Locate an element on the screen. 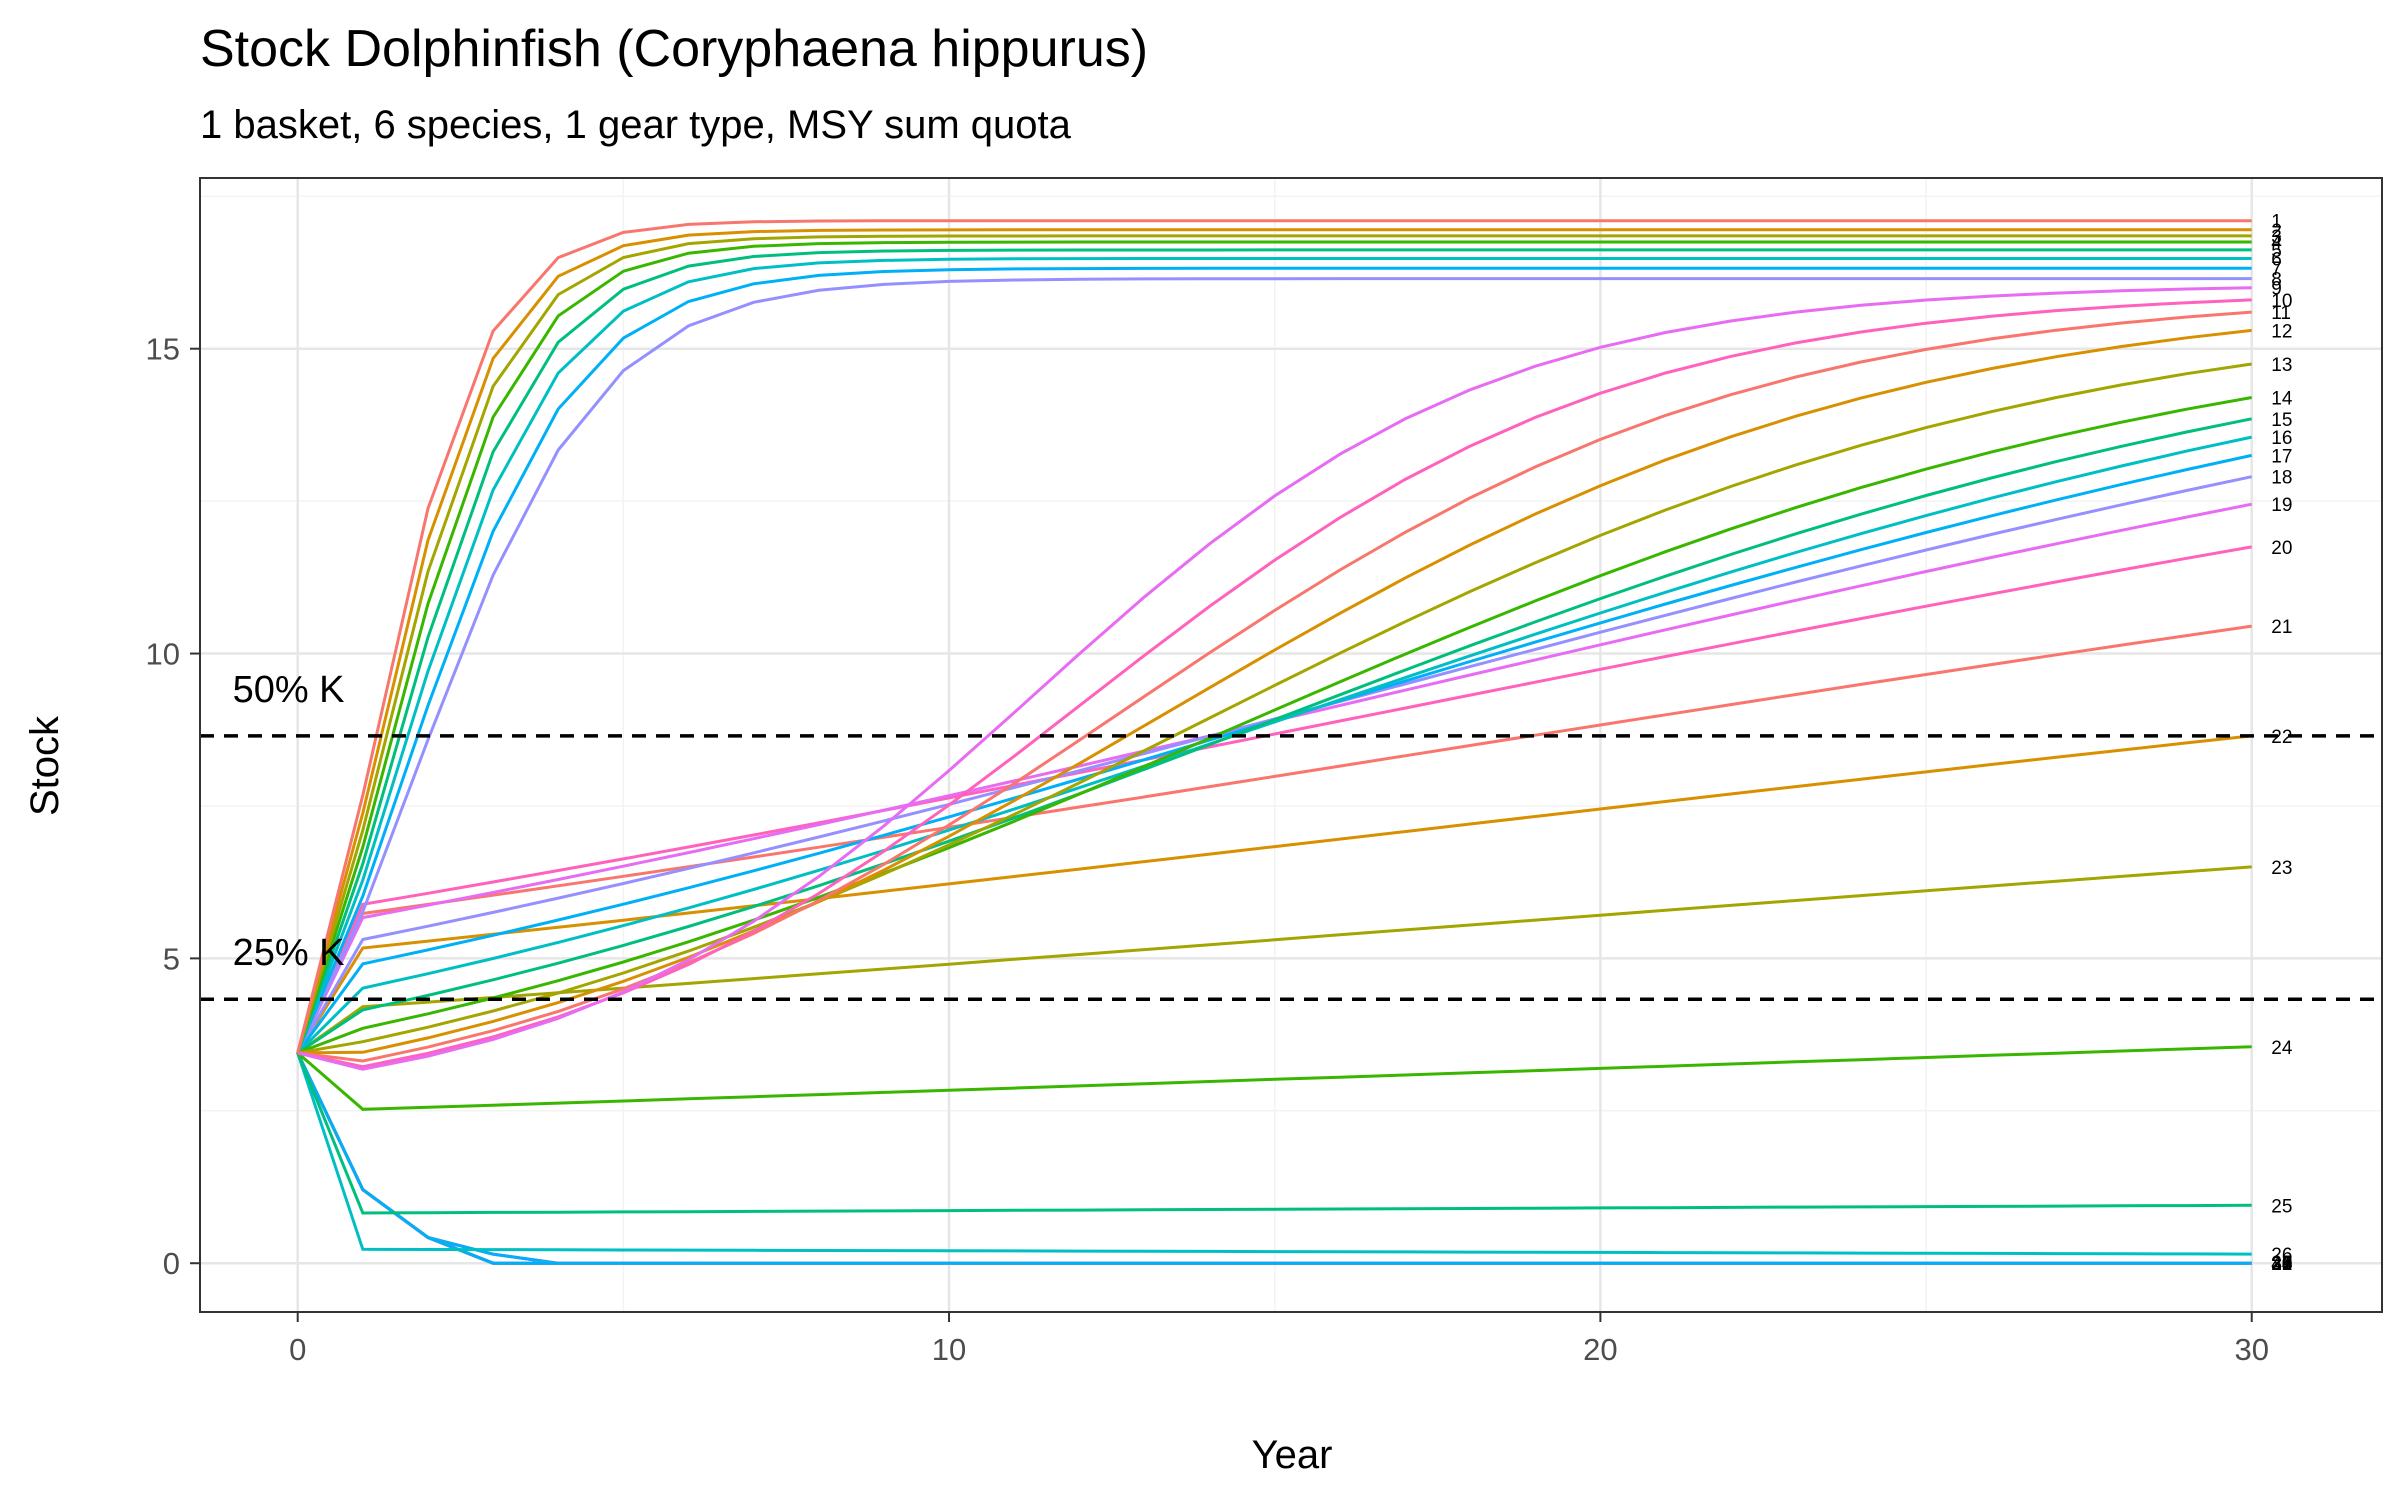  series-end-label-32: 32 is located at coordinates (2281, 1264).